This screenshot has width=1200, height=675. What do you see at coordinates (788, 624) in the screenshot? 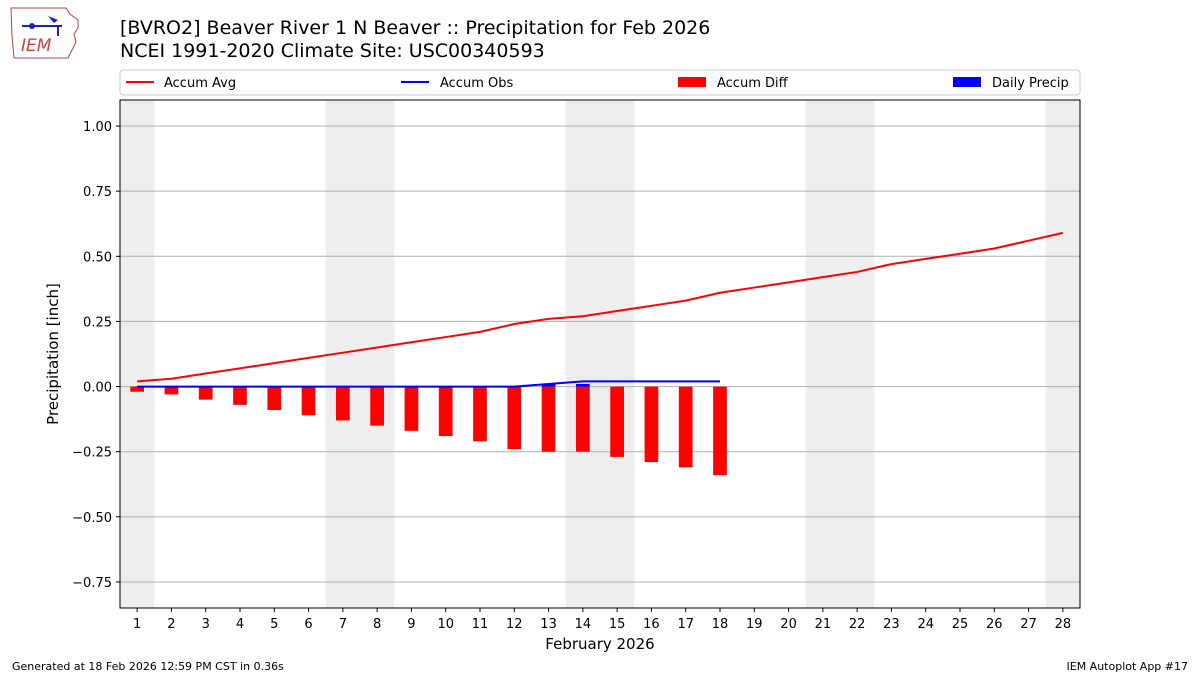
I see `x-tick-label: 20` at bounding box center [788, 624].